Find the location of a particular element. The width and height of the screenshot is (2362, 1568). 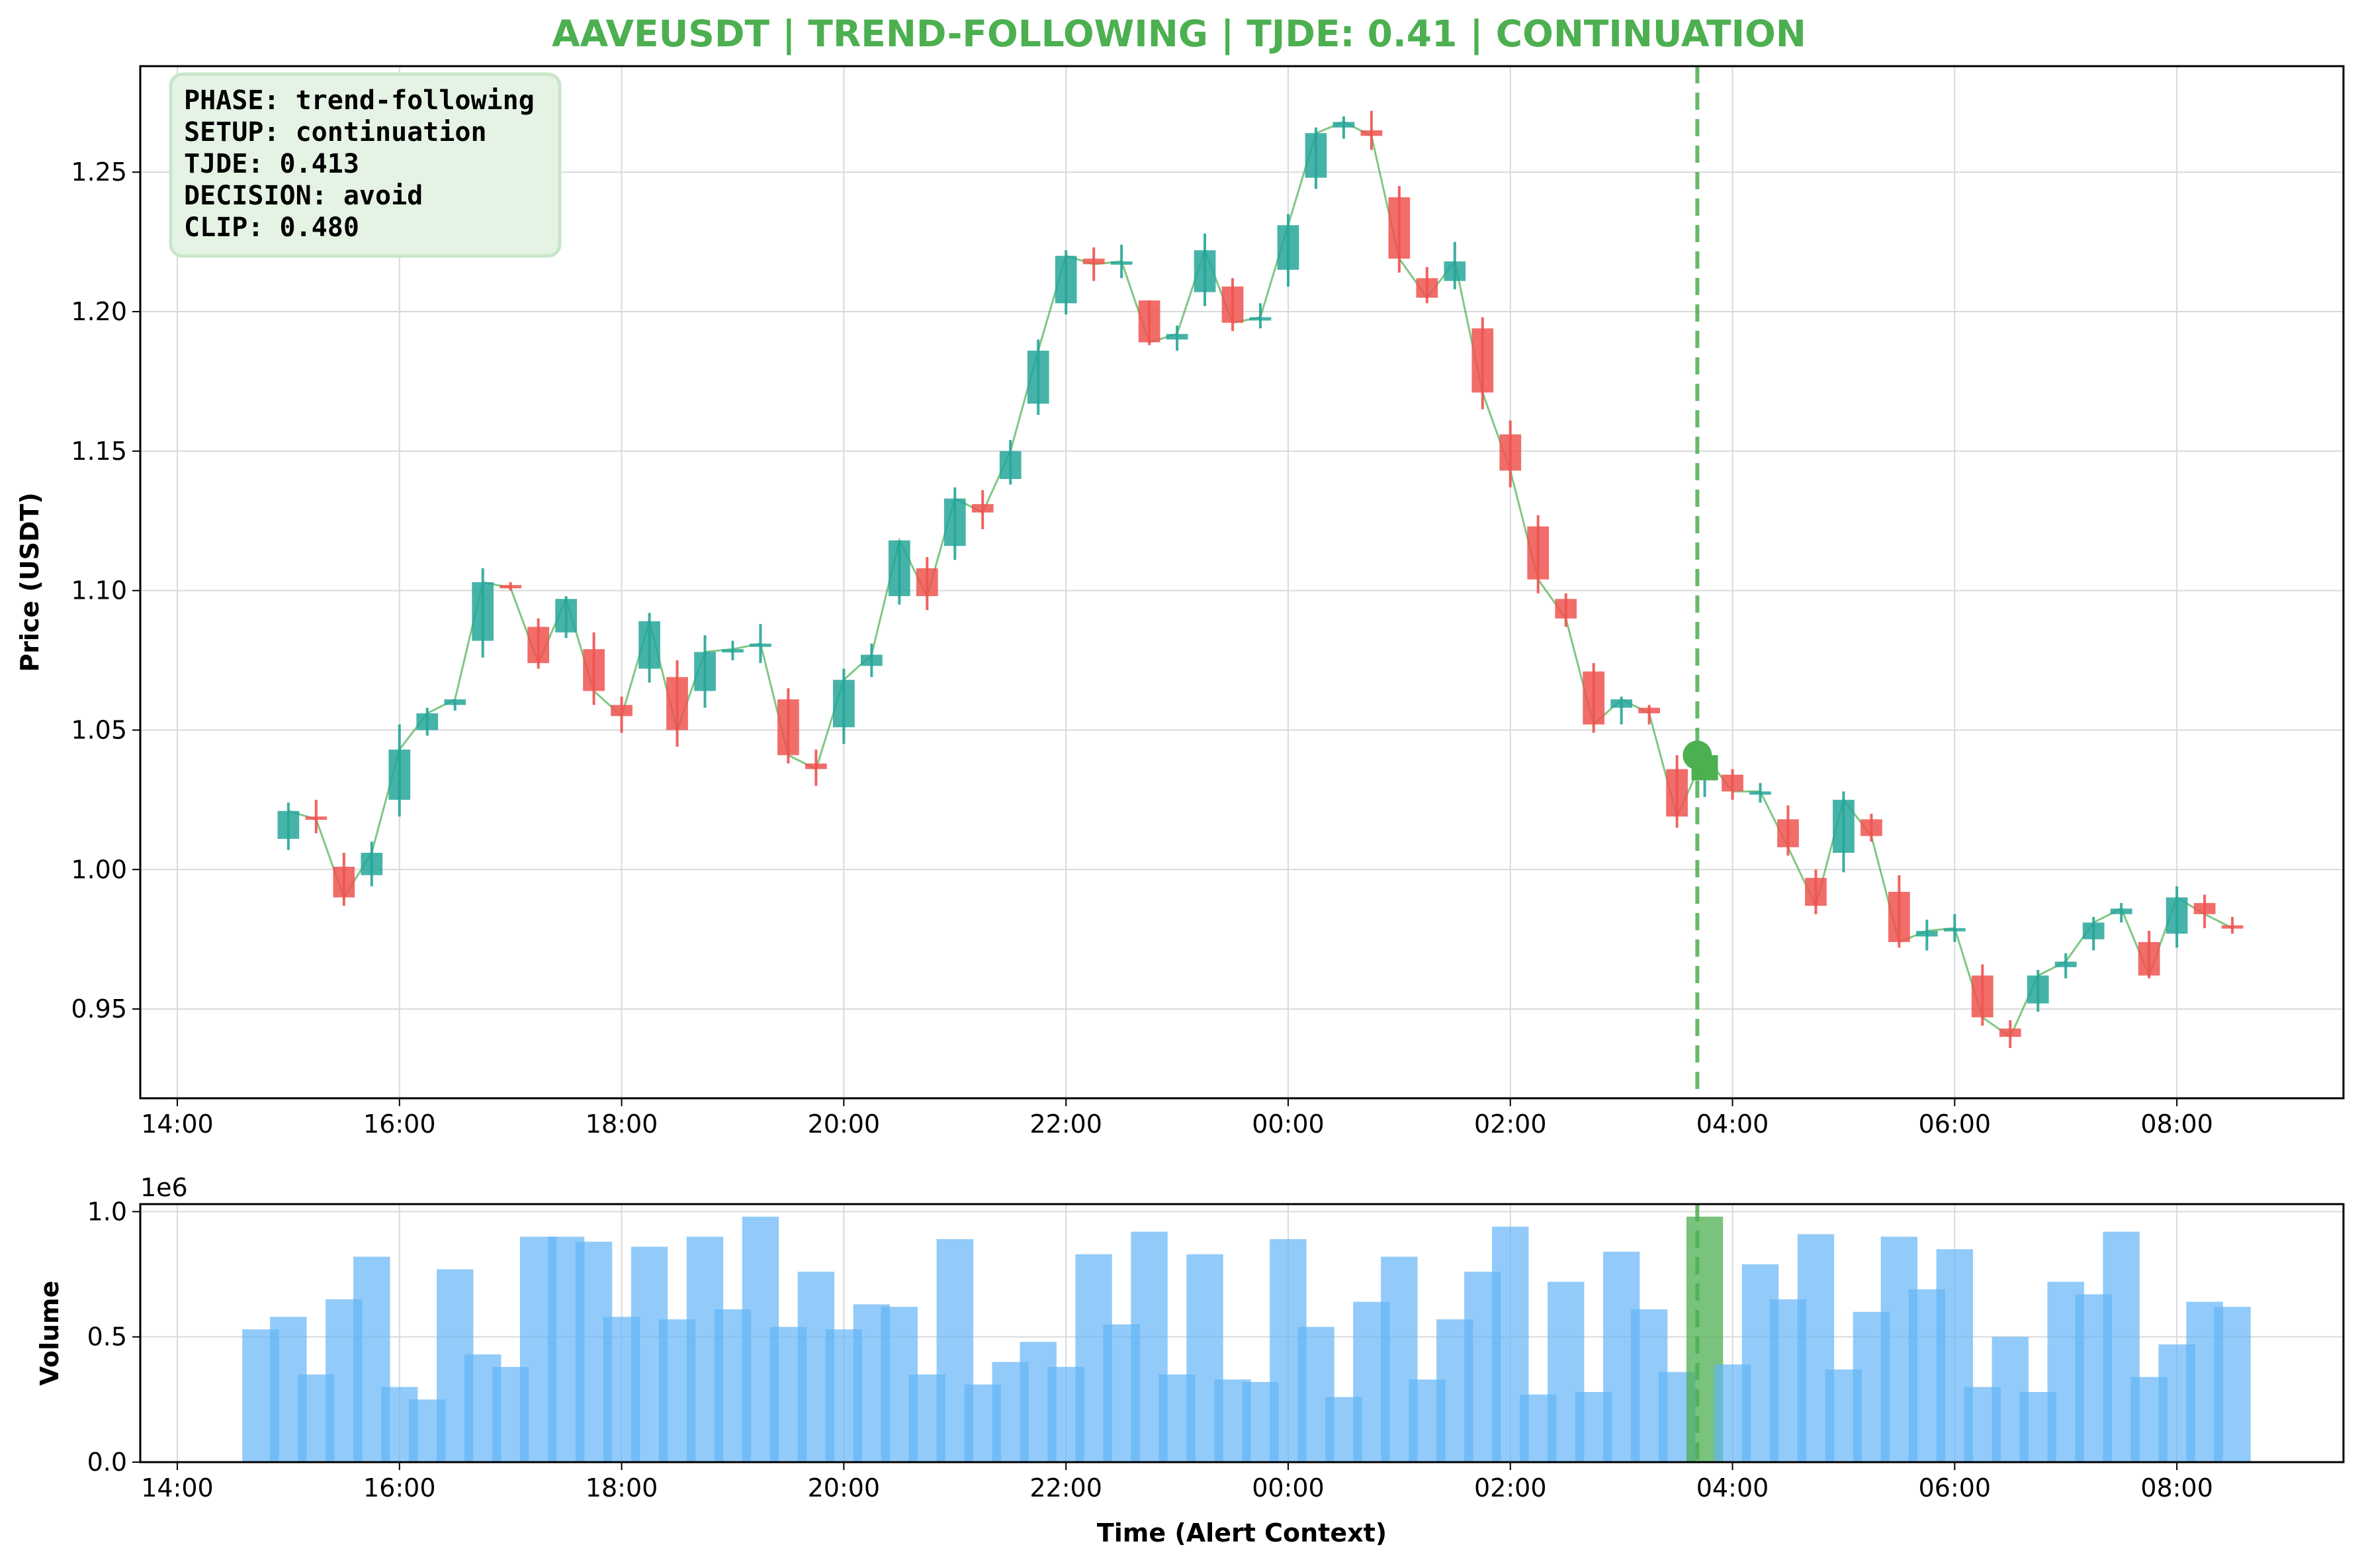

volume-bar is located at coordinates (2232, 1384).